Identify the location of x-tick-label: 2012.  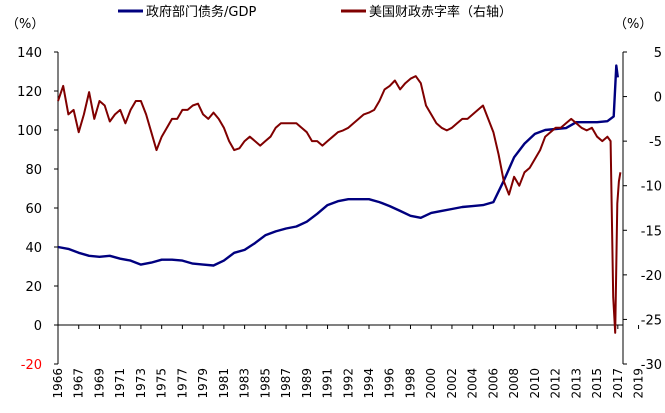
(556, 383).